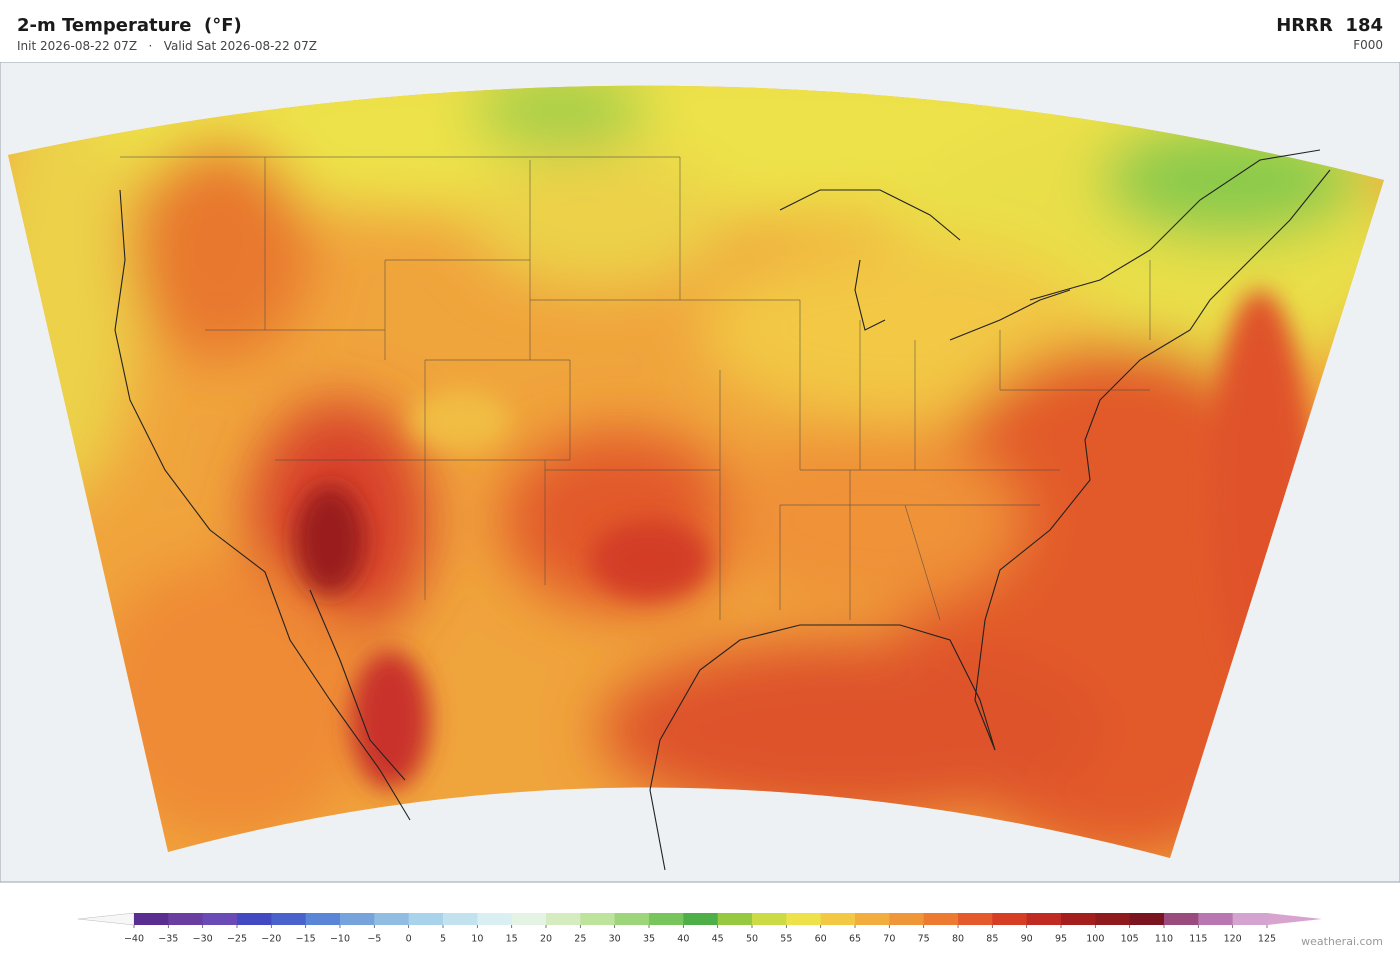  Describe the element at coordinates (409, 939) in the screenshot. I see `colorbar-tick-label: 0` at that location.